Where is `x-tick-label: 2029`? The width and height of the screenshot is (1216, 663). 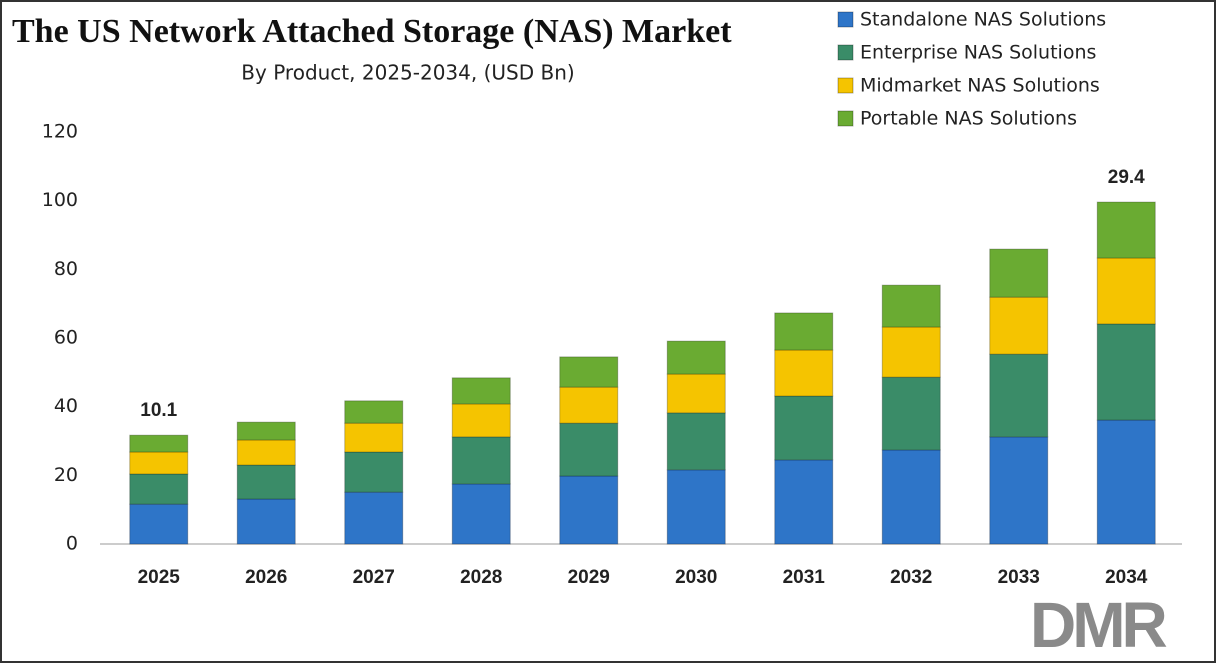 x-tick-label: 2029 is located at coordinates (589, 577).